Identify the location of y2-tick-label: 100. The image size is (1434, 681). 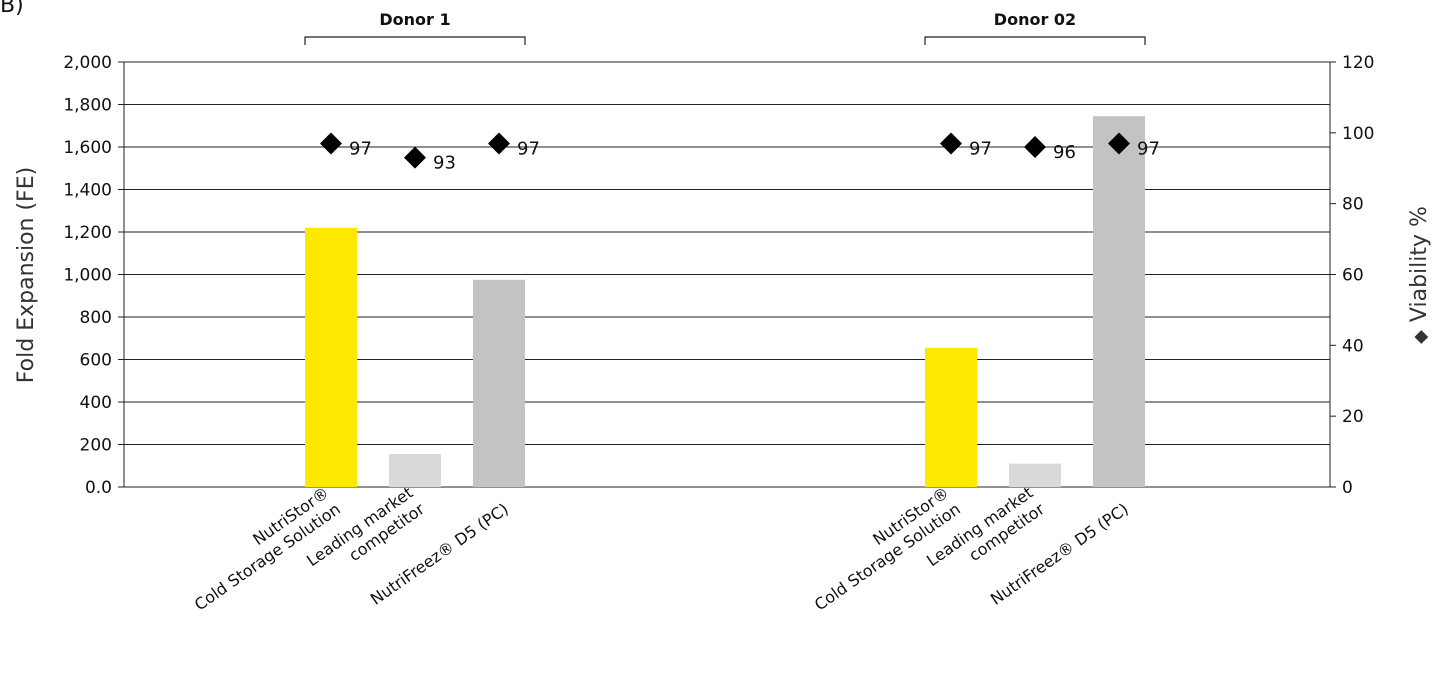
(1358, 134).